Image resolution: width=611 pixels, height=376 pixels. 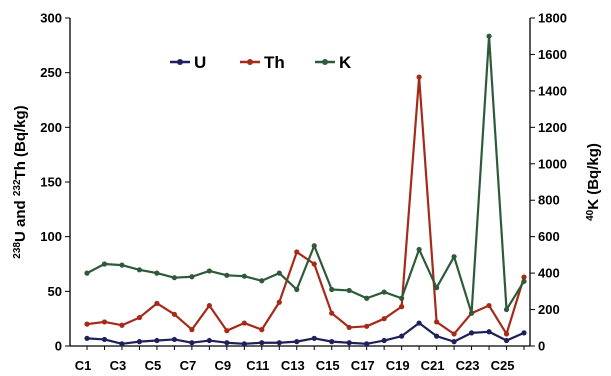 I want to click on x-tick-label: C25, so click(x=503, y=365).